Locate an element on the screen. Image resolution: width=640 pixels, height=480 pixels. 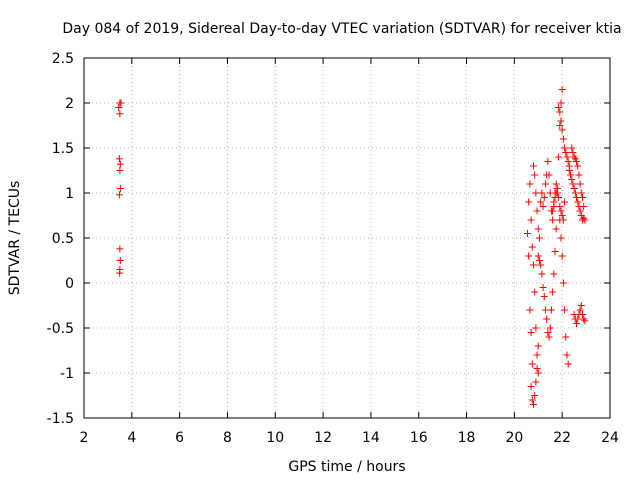
y-tick-label: 1 is located at coordinates (69, 194).